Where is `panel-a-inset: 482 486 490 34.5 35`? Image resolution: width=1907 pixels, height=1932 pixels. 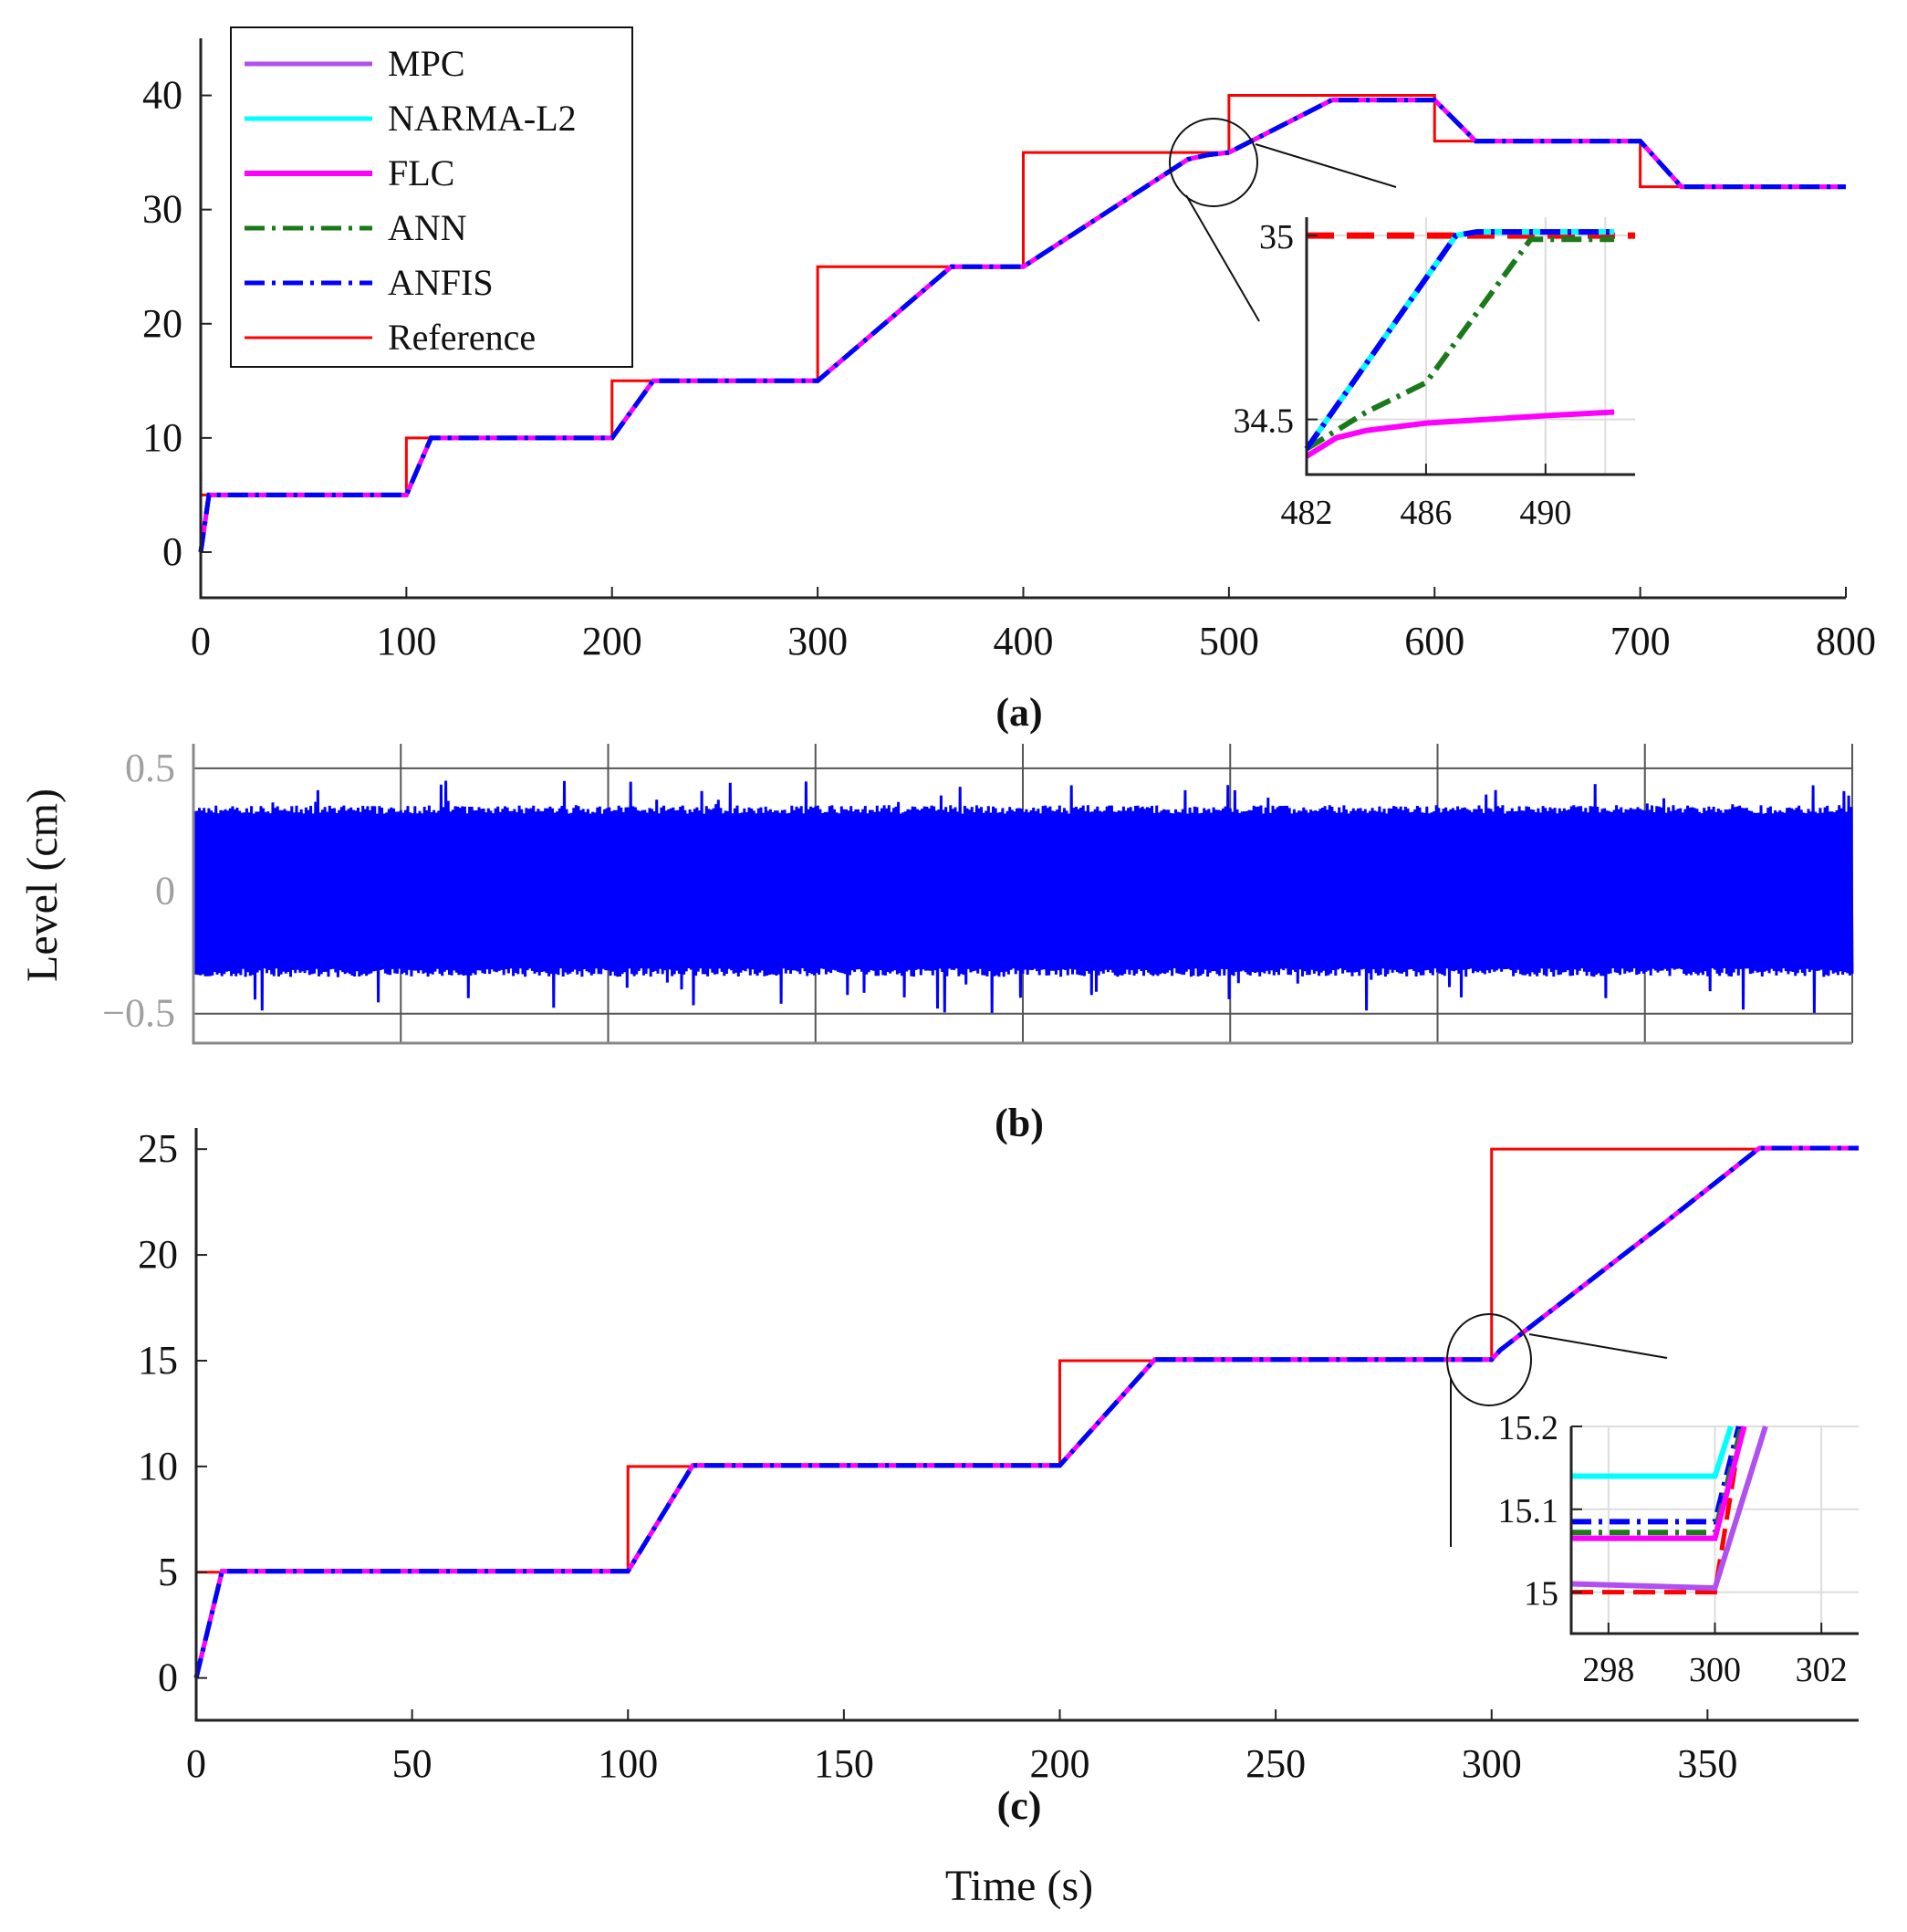
panel-a-inset: 482 486 490 34.5 35 is located at coordinates (1434, 374).